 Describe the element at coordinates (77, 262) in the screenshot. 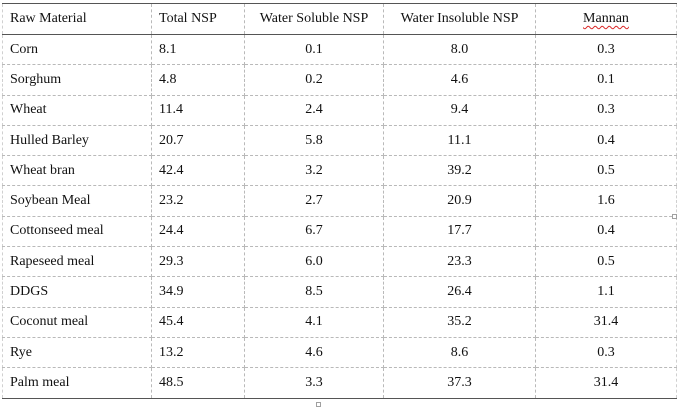

I see `cell-raw-material: Rapeseed meal` at that location.